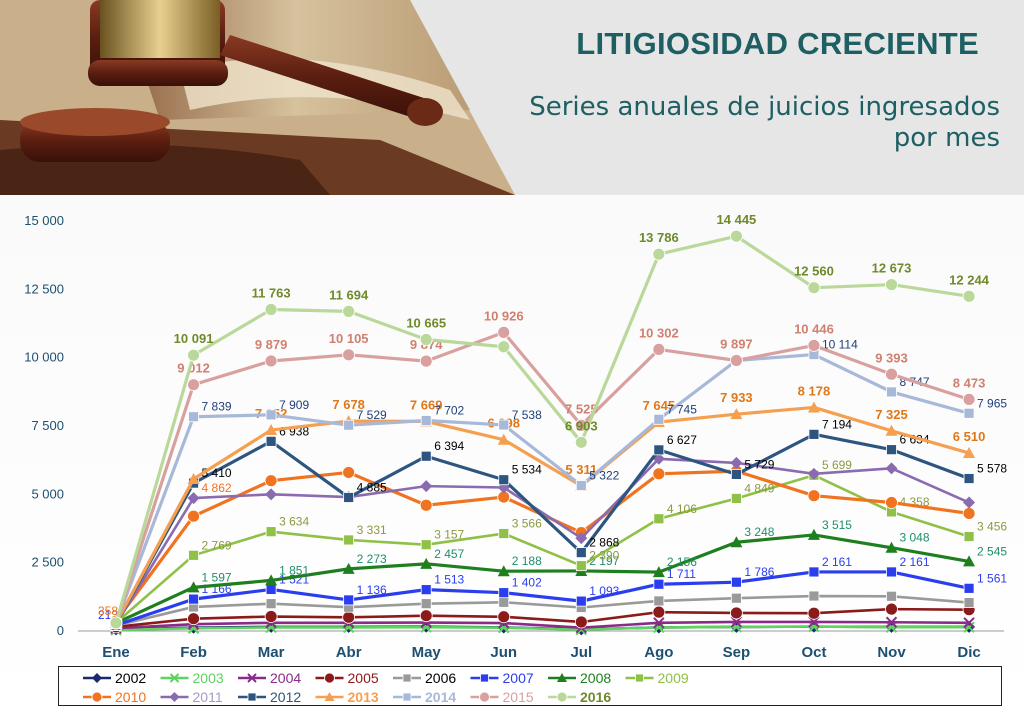  I want to click on legend-label: 2002, so click(130, 678).